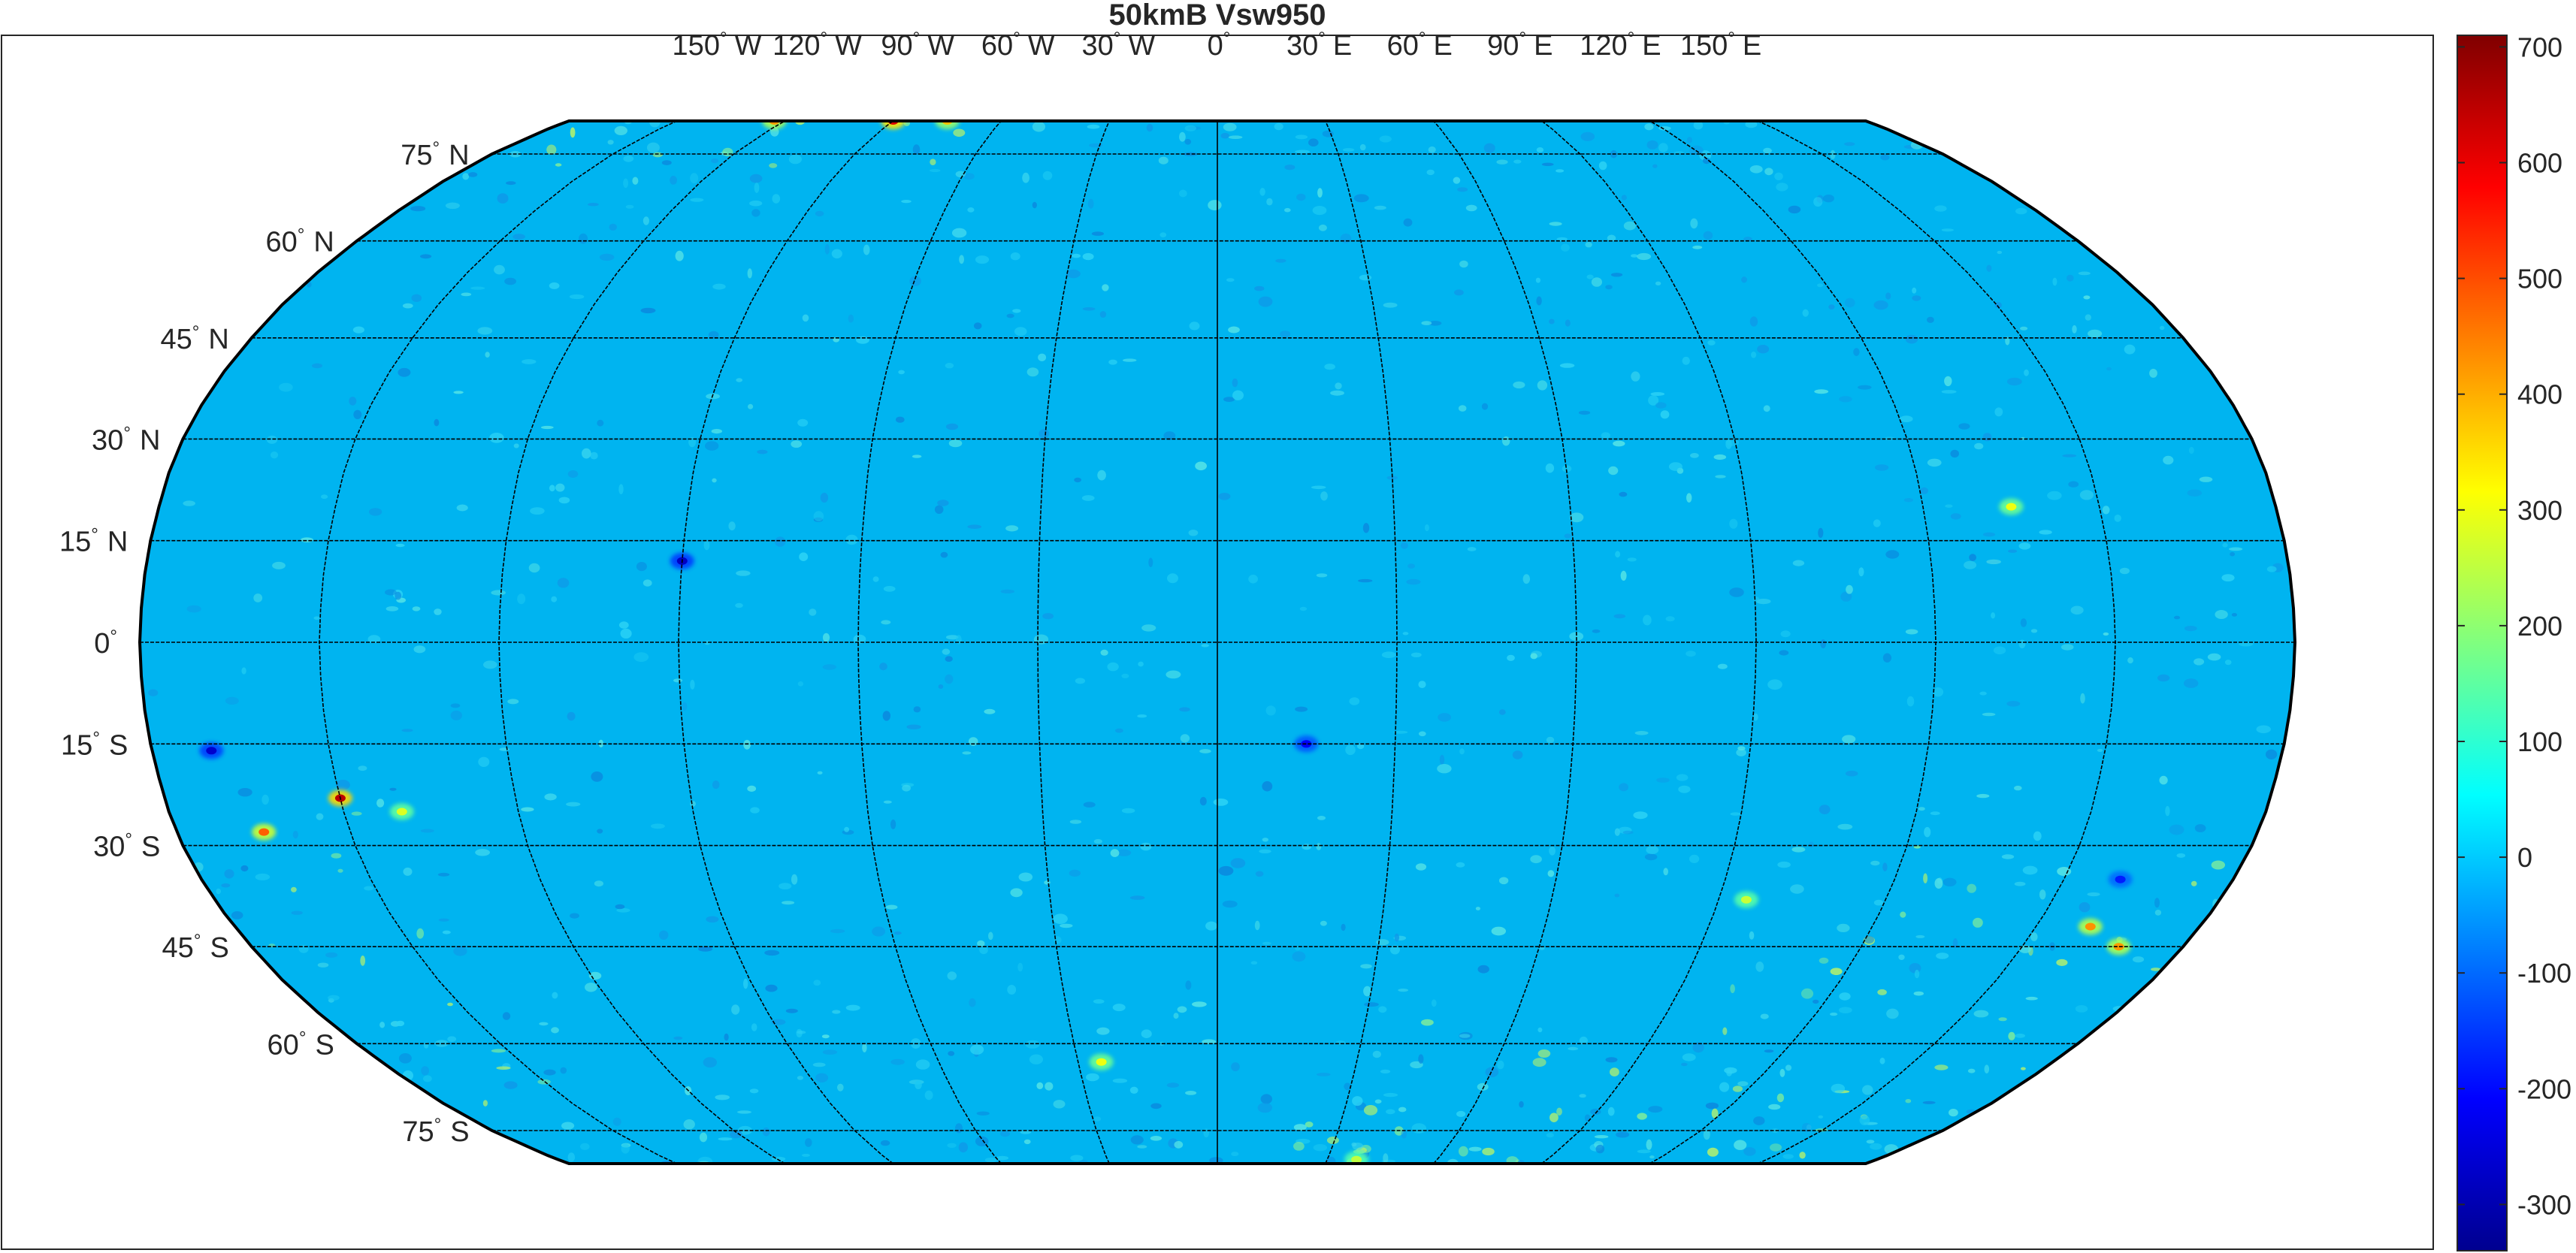  Describe the element at coordinates (109, 848) in the screenshot. I see `lat-label-degrees: 30` at that location.